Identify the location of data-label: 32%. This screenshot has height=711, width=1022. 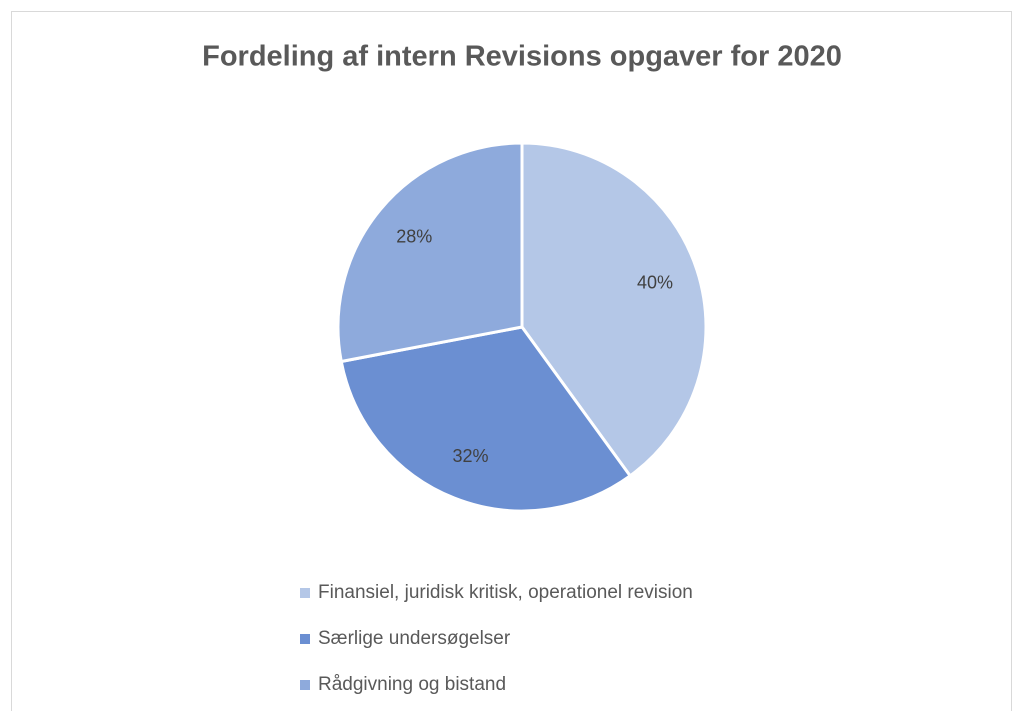
(471, 456).